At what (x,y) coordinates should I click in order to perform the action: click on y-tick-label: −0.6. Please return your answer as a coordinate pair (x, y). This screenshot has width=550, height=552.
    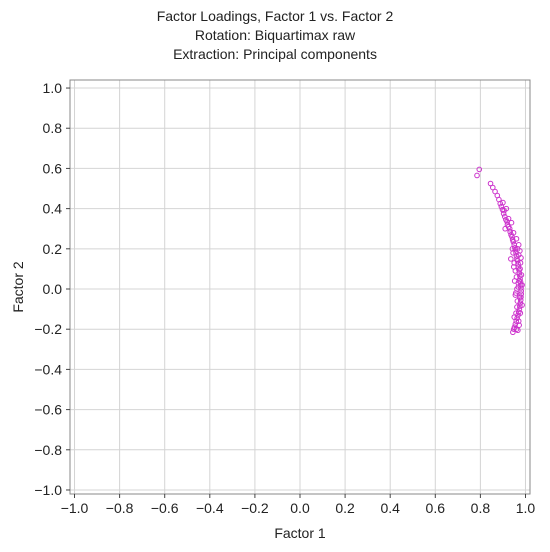
    Looking at the image, I should click on (48, 410).